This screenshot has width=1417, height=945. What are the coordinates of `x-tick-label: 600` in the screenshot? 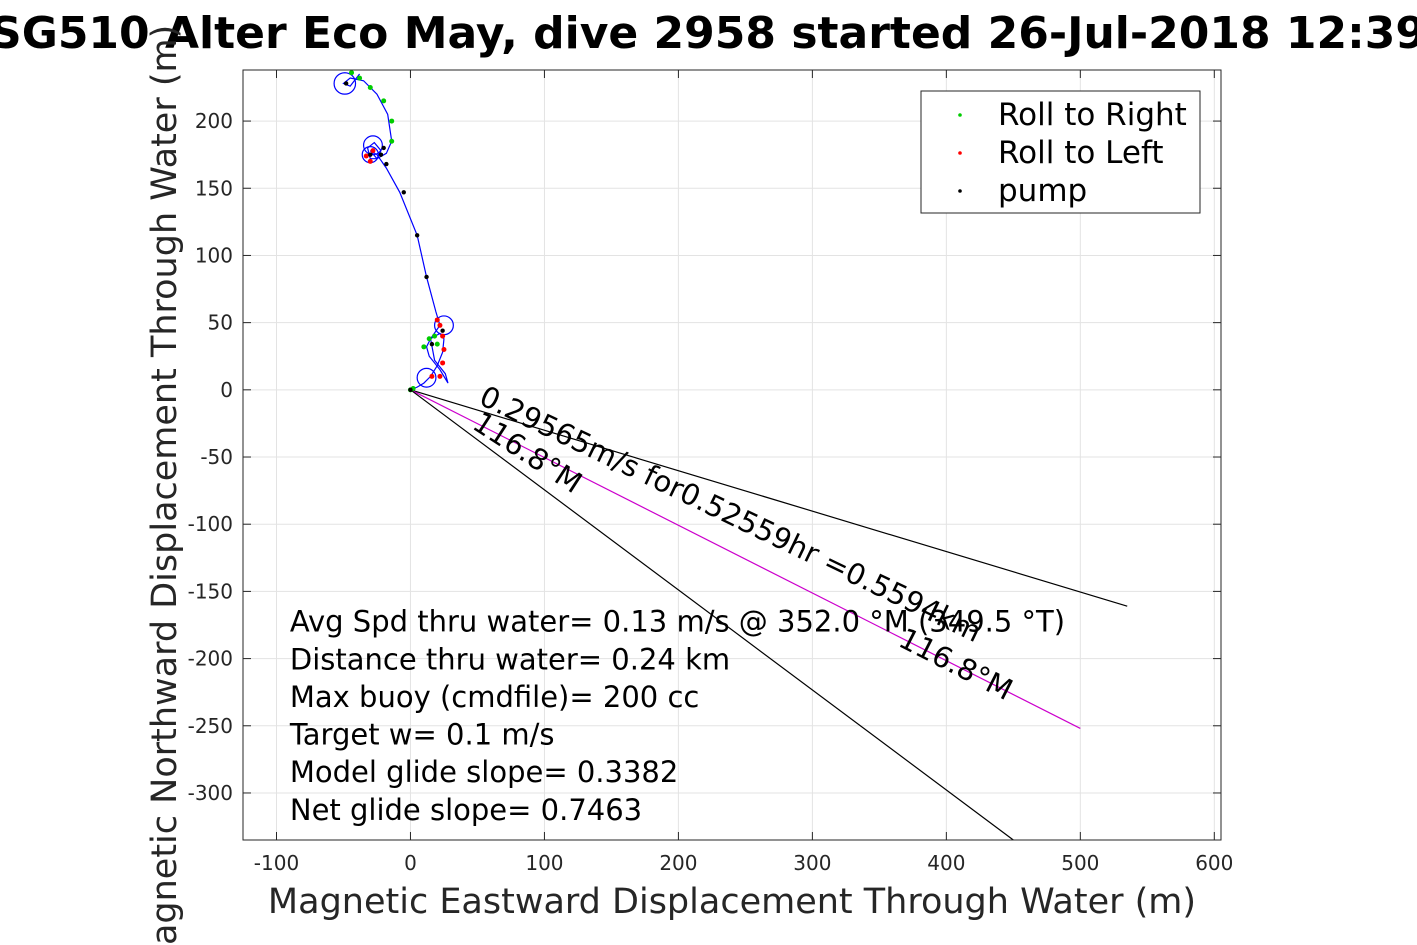 It's located at (1214, 863).